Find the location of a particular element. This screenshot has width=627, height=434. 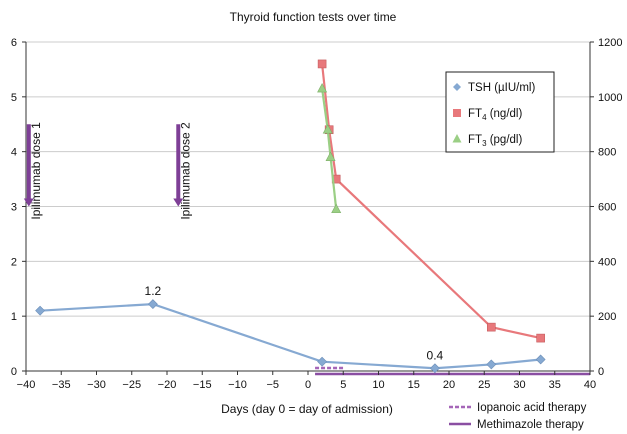

series-0-line is located at coordinates (290, 336).